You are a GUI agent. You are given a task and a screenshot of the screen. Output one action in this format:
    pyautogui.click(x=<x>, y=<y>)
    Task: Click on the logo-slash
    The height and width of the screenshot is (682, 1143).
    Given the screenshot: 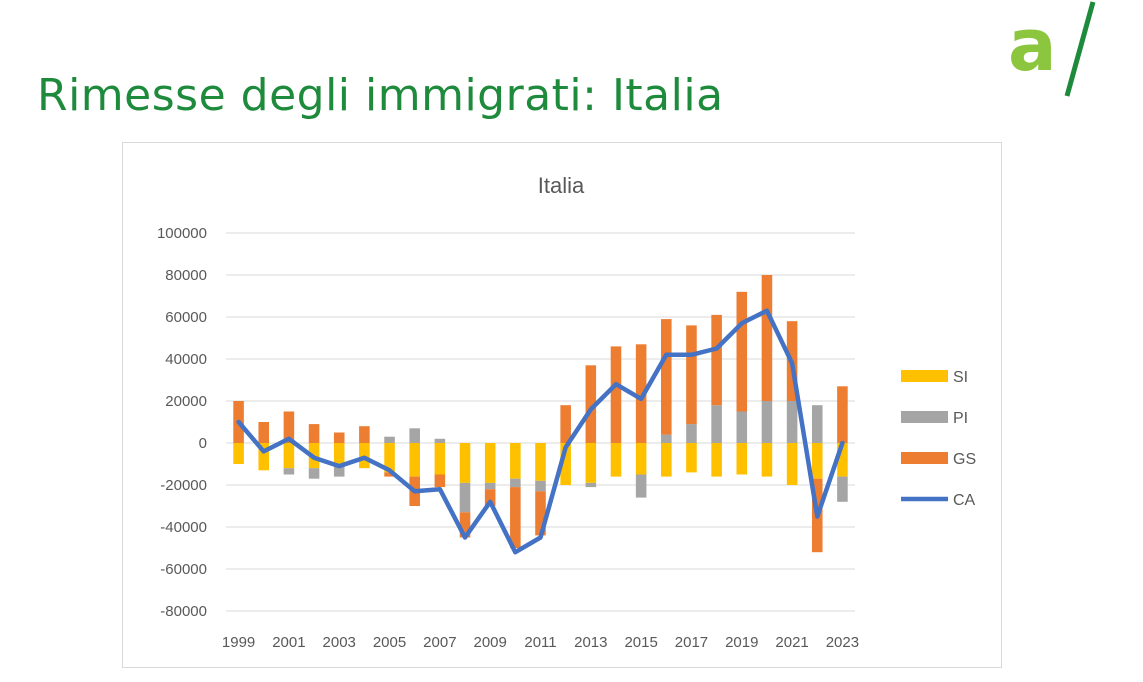 What is the action you would take?
    pyautogui.click(x=1080, y=49)
    